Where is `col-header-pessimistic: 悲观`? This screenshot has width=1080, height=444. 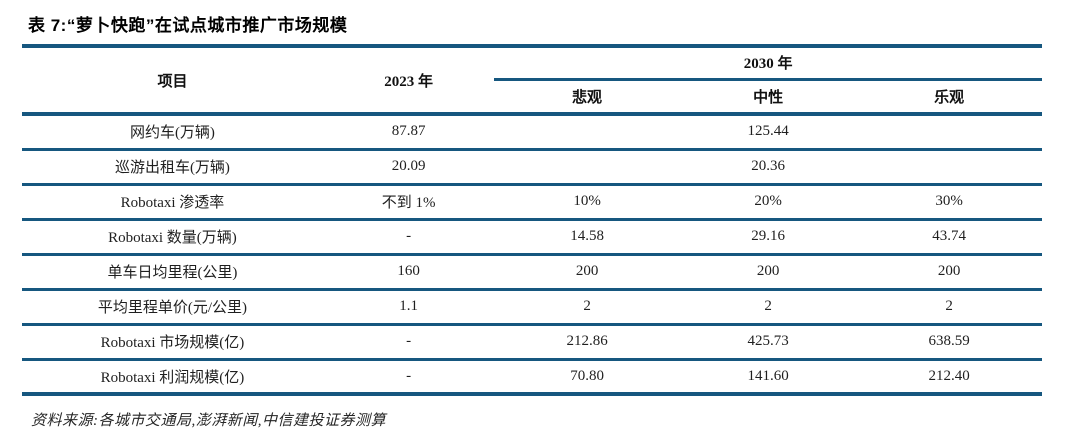 col-header-pessimistic: 悲观 is located at coordinates (587, 97).